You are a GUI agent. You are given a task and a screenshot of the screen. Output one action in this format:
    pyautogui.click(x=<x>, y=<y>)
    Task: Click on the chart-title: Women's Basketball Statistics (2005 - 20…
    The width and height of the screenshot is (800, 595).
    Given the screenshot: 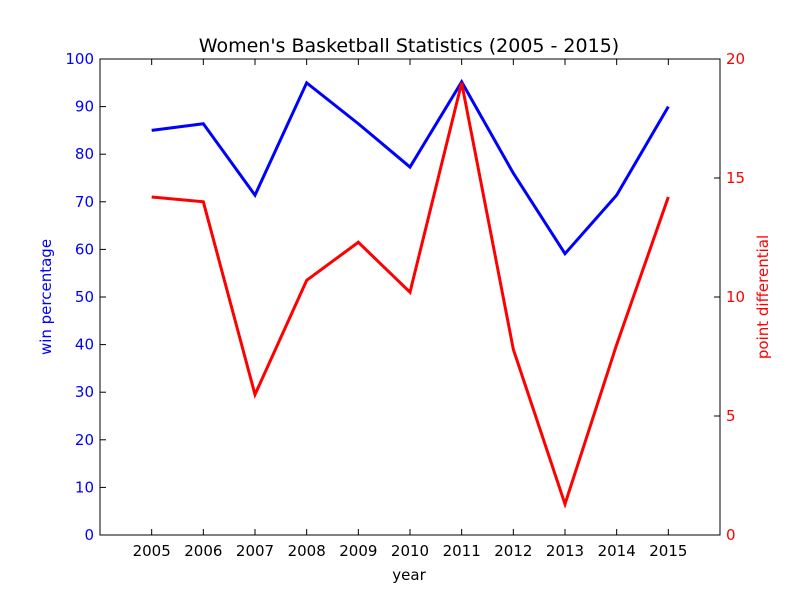 What is the action you would take?
    pyautogui.click(x=409, y=46)
    